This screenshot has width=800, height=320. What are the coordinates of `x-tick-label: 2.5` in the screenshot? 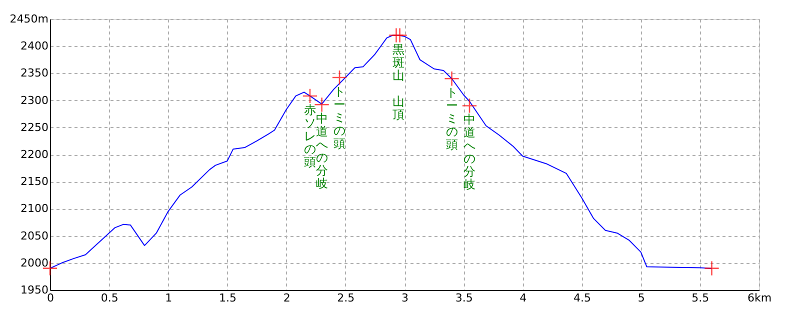 It's located at (346, 298).